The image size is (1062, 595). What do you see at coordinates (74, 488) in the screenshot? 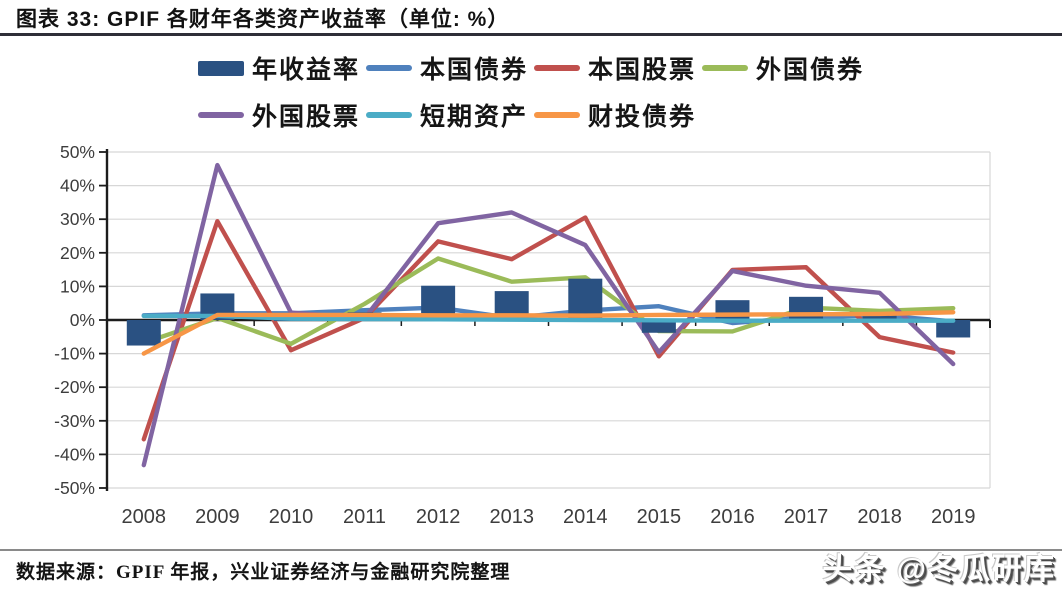
I see `y-tick-label: -50%` at bounding box center [74, 488].